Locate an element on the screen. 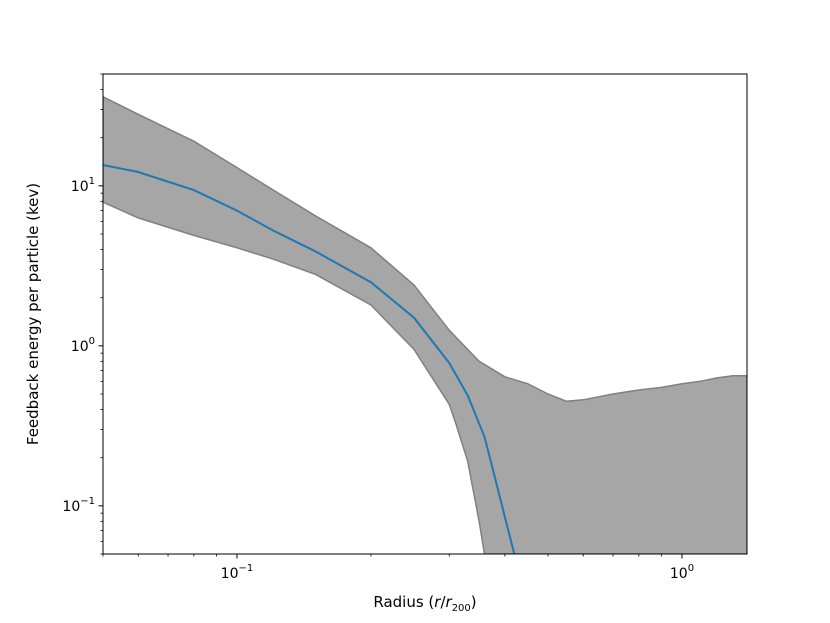  y-axis-label: Feedback energy per particle (kev) is located at coordinates (33, 314).